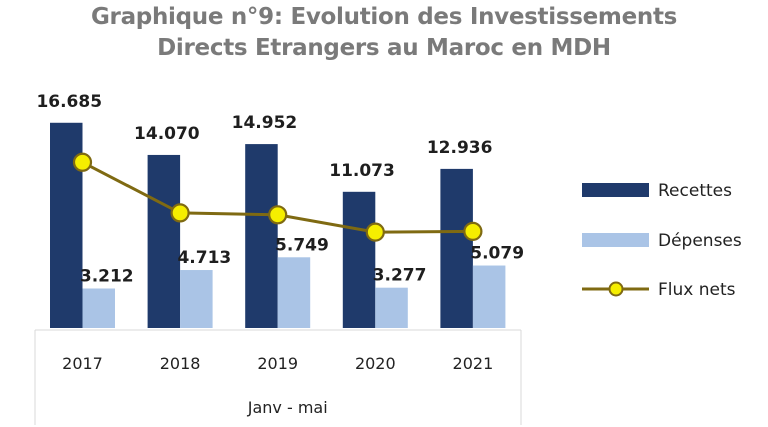 The image size is (768, 427). I want to click on bar-recettes-2018, so click(164, 241).